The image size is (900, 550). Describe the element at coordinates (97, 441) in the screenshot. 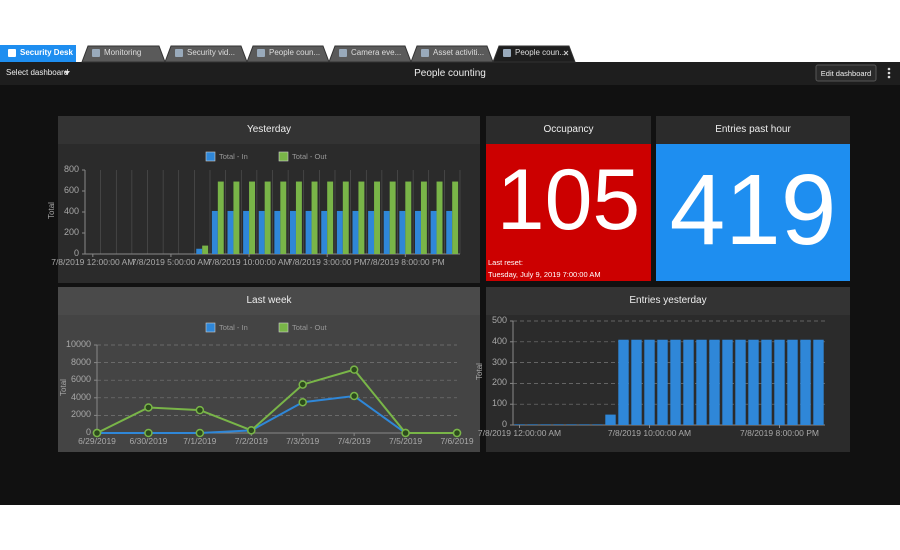

I see `x-tick-label: 6/29/2019` at that location.